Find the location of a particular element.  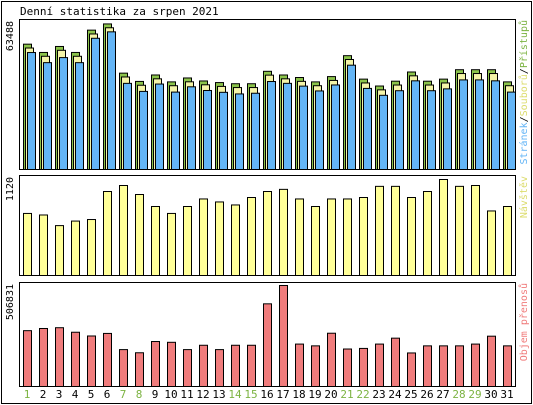

x-tick-label-day-5: 5 is located at coordinates (91, 394).